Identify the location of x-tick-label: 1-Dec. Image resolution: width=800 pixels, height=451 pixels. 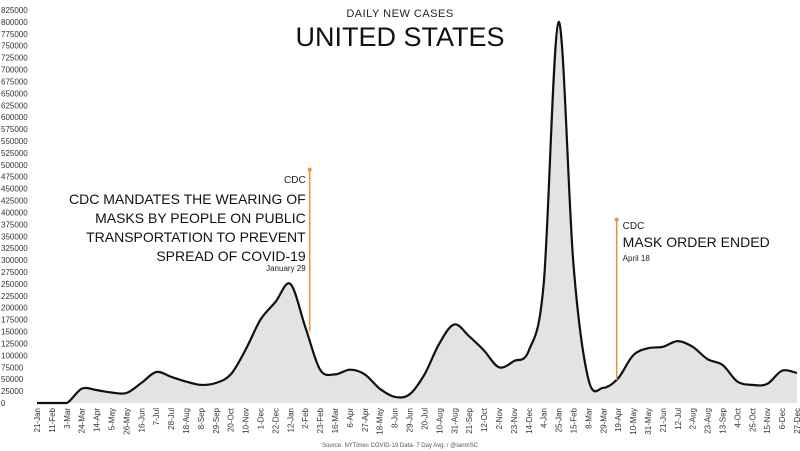
(261, 418).